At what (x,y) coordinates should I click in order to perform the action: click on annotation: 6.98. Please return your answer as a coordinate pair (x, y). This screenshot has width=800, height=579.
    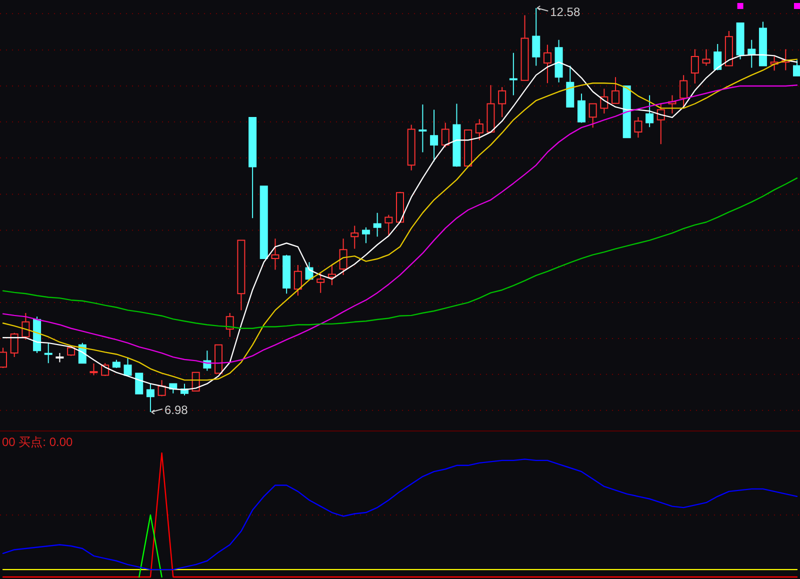
    Looking at the image, I should click on (176, 410).